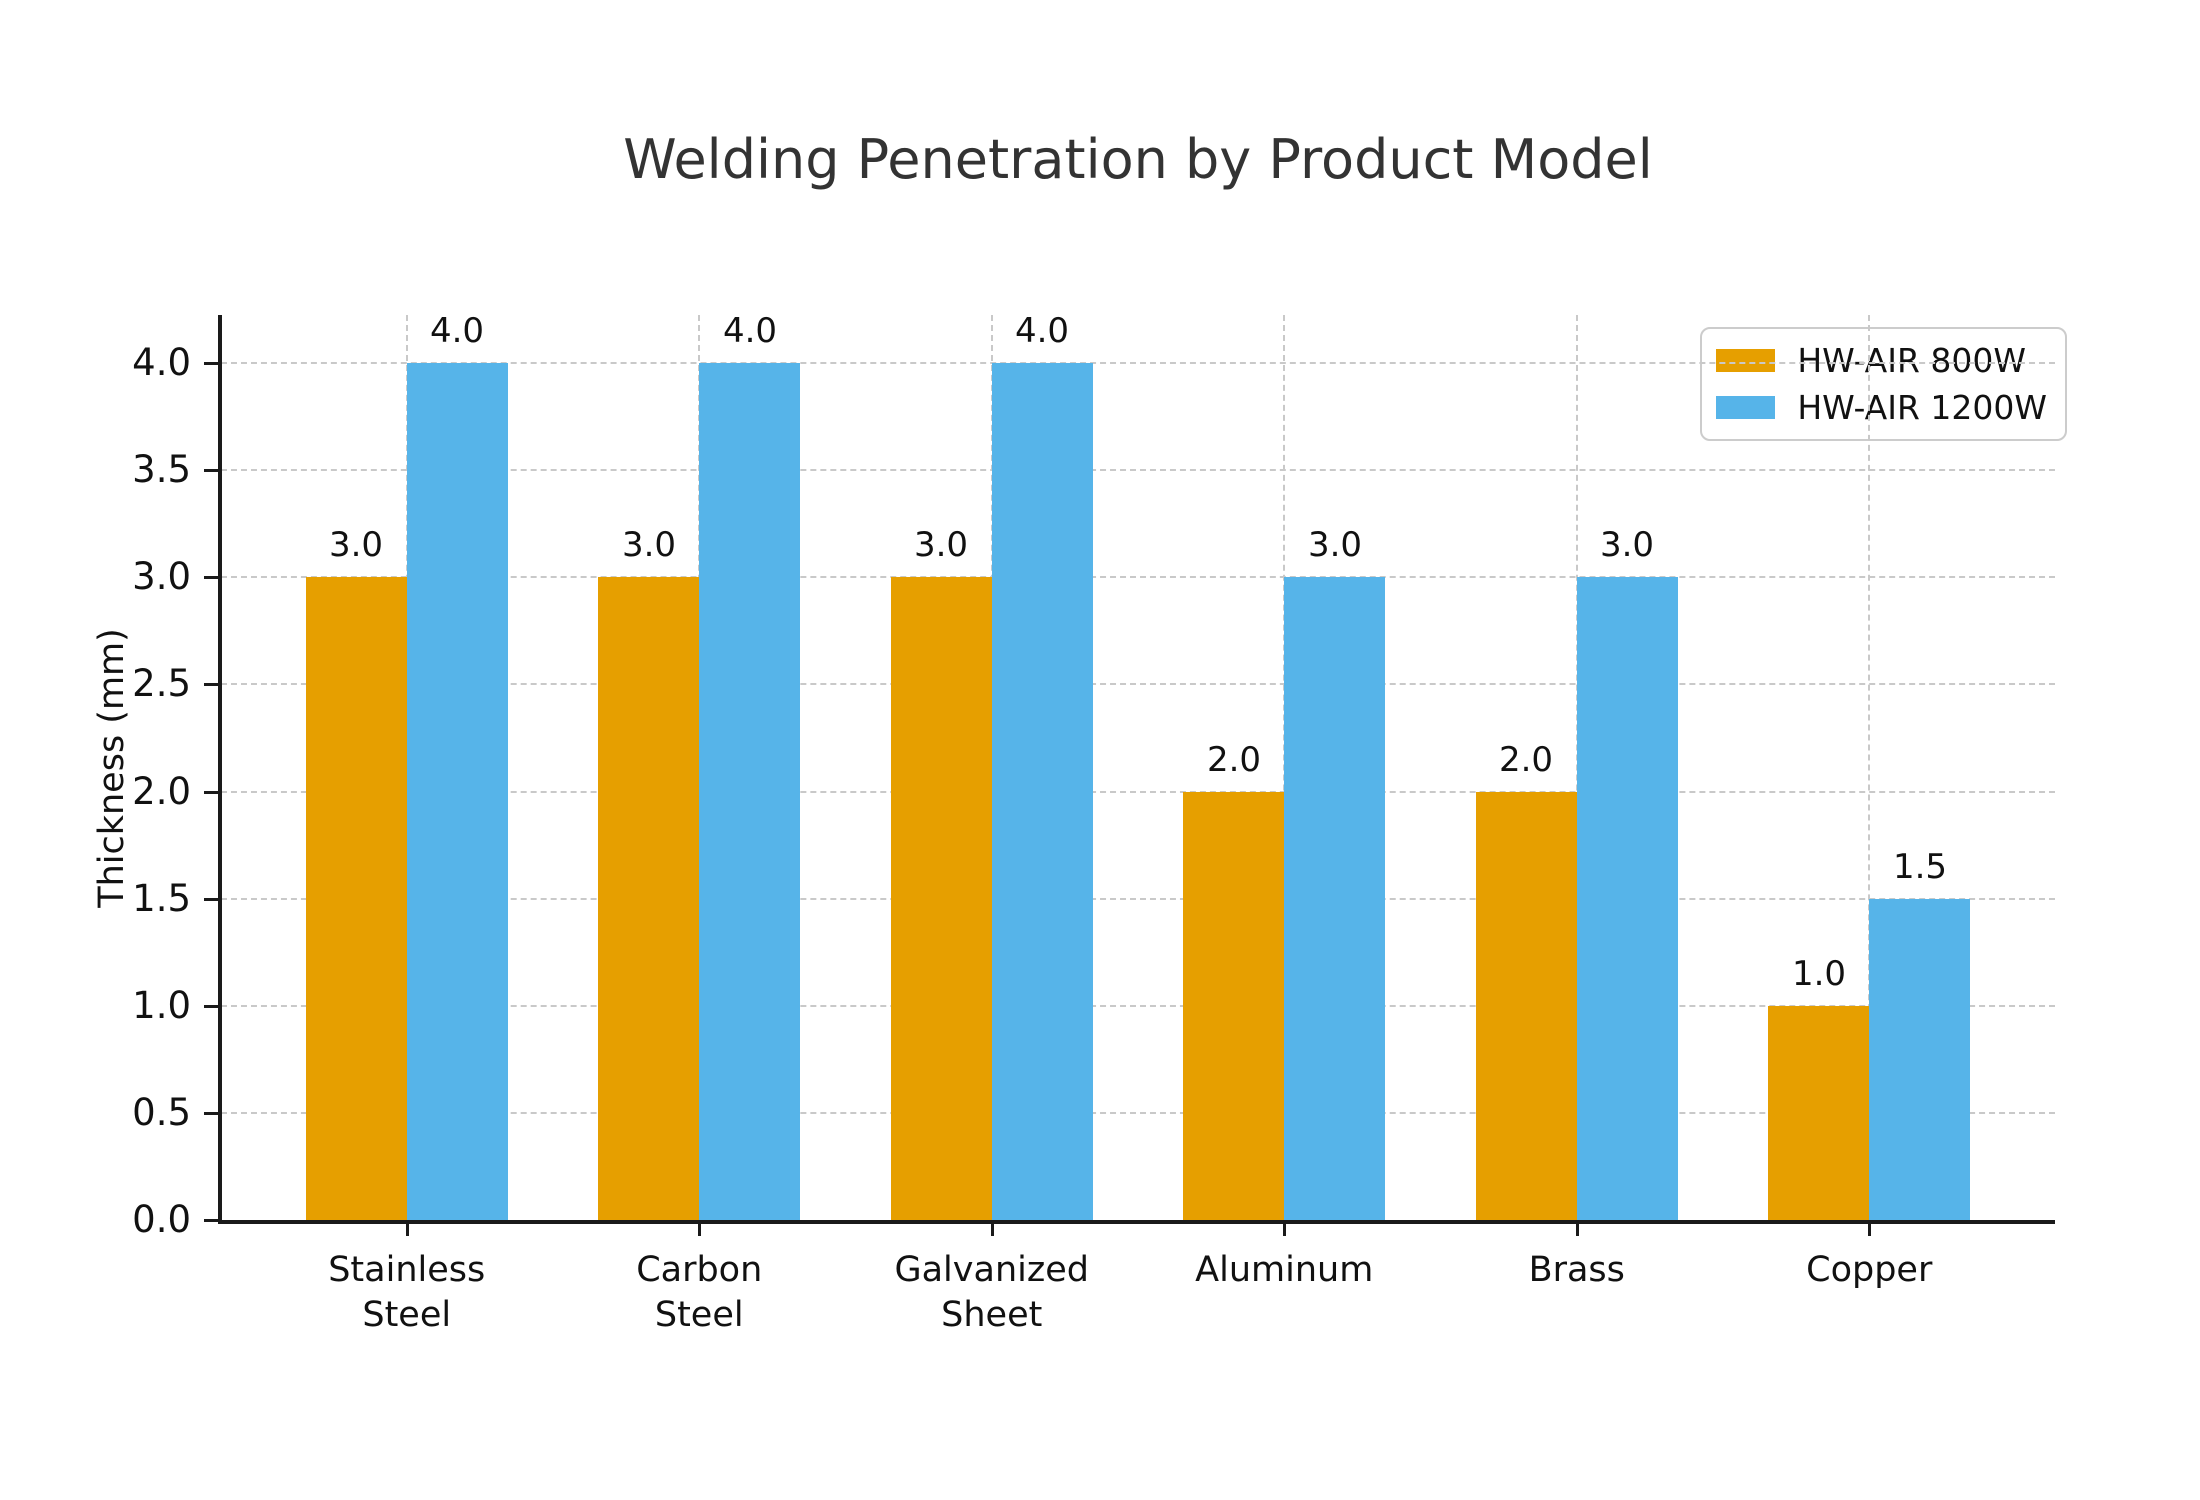 This screenshot has width=2200, height=1500. Describe the element at coordinates (991, 1292) in the screenshot. I see `x-tick-label-galvanized-sheet: Galvanized Sheet` at that location.